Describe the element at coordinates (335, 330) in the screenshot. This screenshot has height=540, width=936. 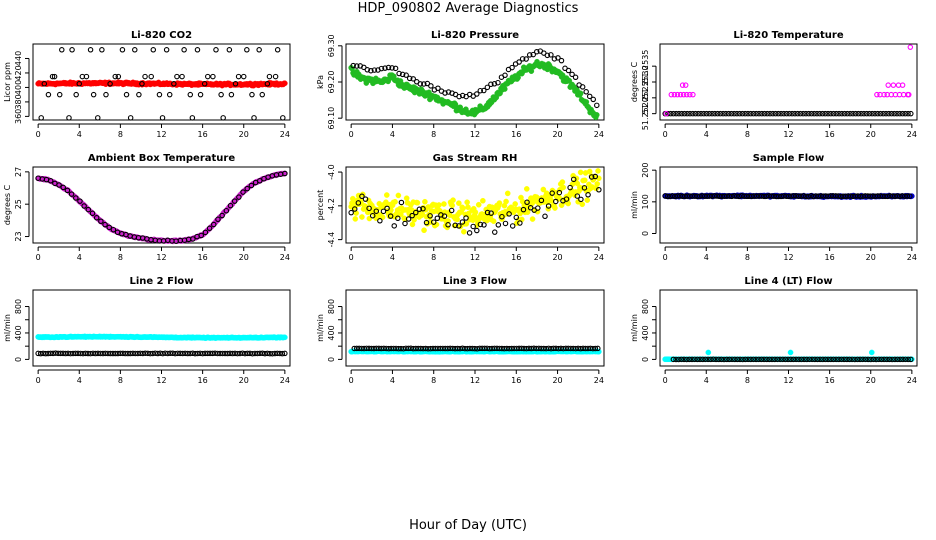
I see `y-axis: 0 400 800` at that location.